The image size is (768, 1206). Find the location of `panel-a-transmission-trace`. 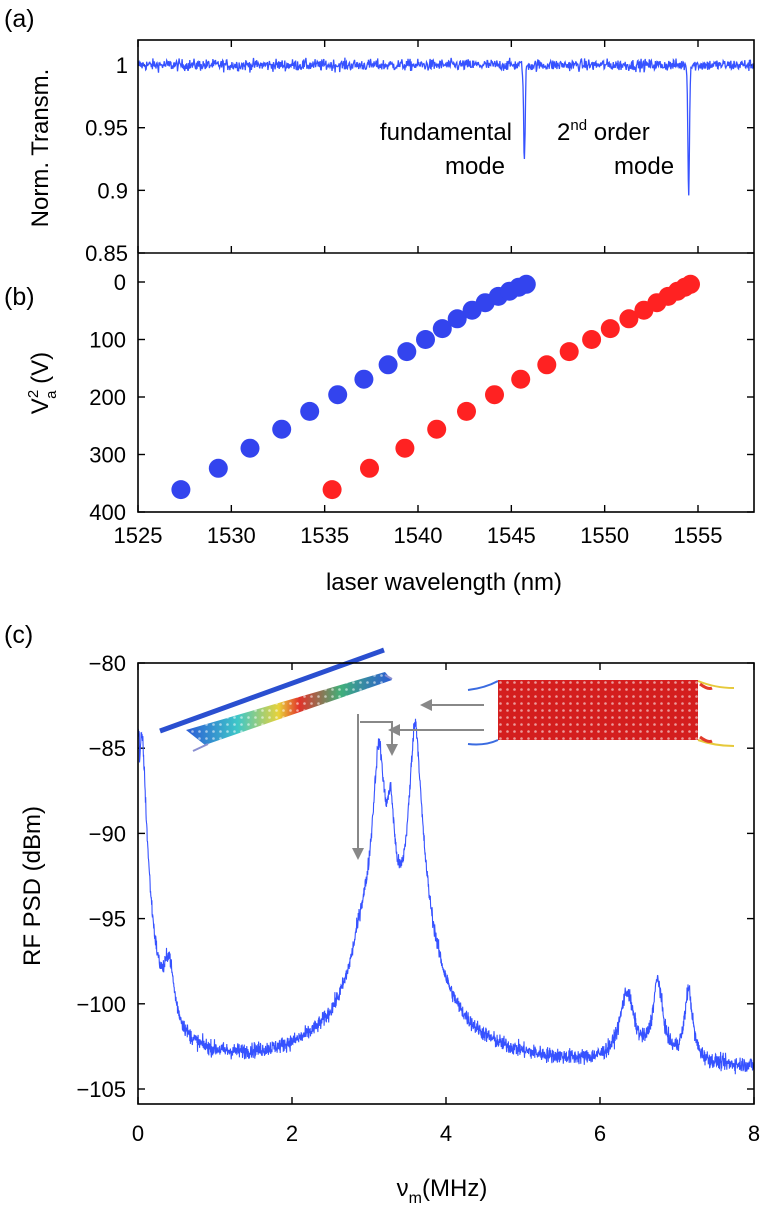

panel-a-transmission-trace is located at coordinates (446, 126).